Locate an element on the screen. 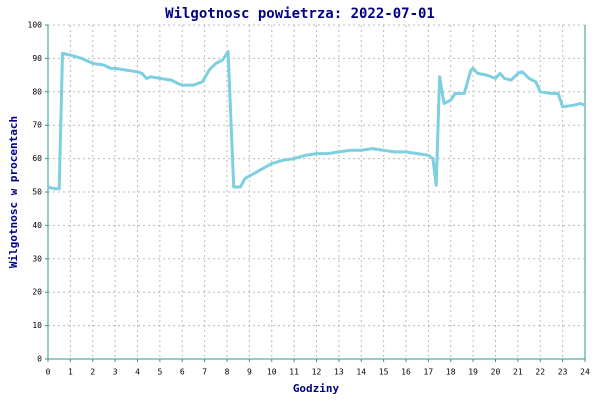 This screenshot has height=404, width=600. x-tick-label: 13 is located at coordinates (339, 372).